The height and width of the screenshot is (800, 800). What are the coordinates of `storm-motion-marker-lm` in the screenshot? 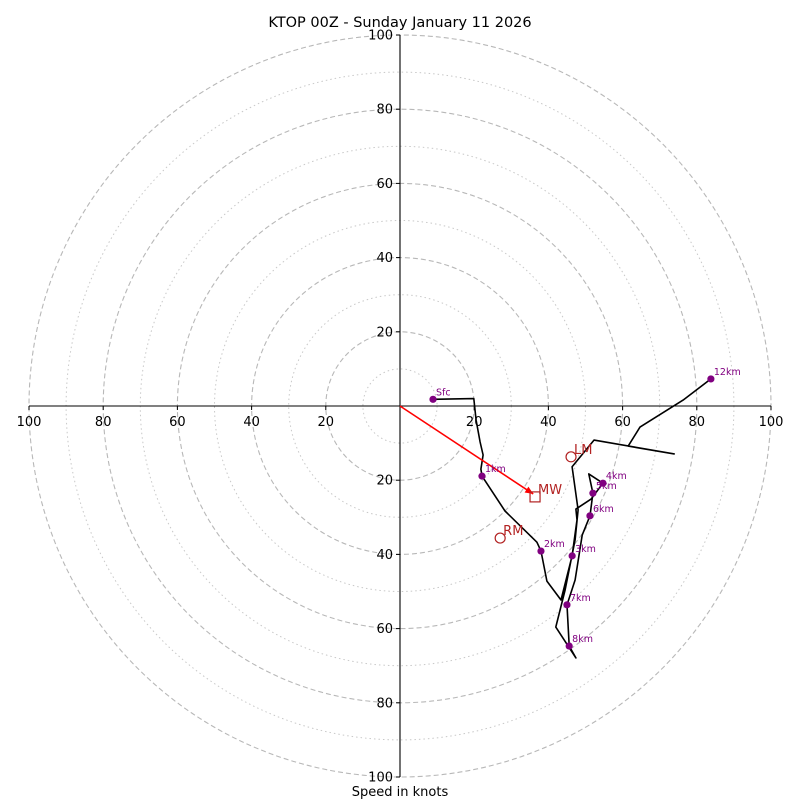 It's located at (571, 457).